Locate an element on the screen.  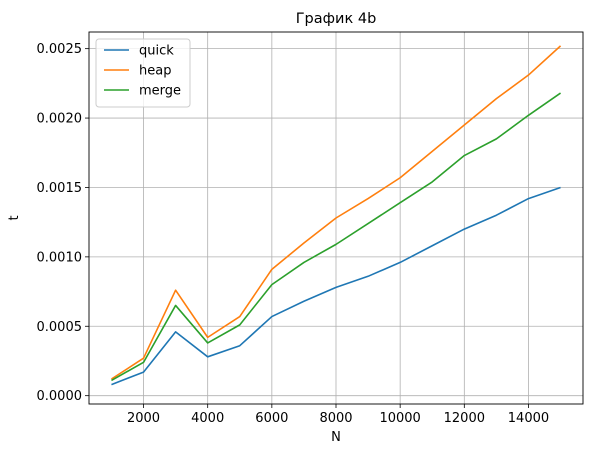
legend-label-merge: merge is located at coordinates (160, 91).